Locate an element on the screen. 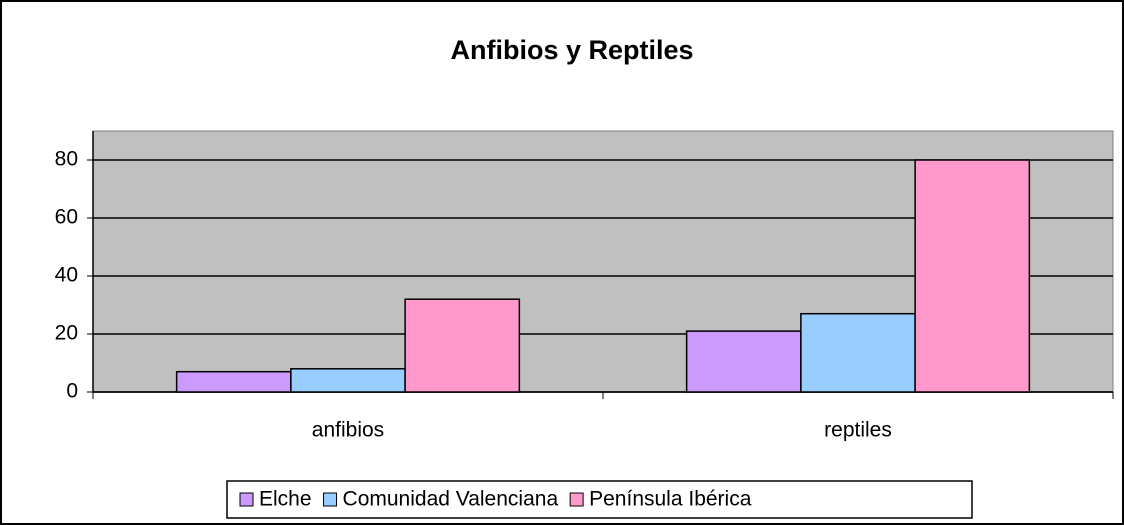 The height and width of the screenshot is (525, 1124). y-tick-label: 60 is located at coordinates (66, 217).